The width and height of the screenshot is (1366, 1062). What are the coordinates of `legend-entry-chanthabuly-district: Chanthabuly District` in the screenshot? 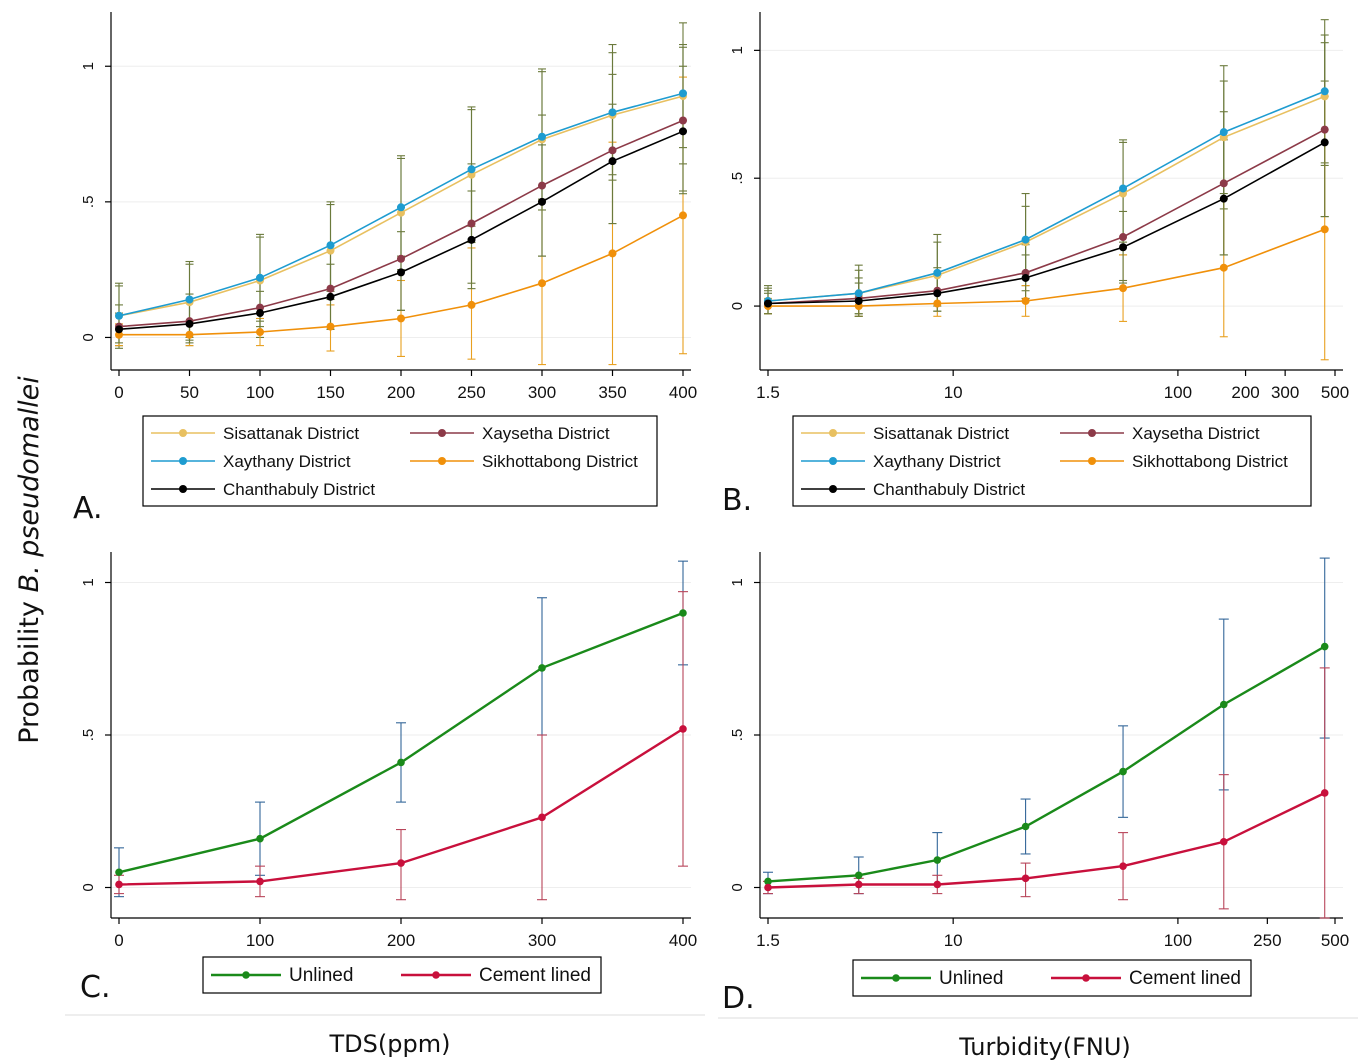 It's located at (913, 489).